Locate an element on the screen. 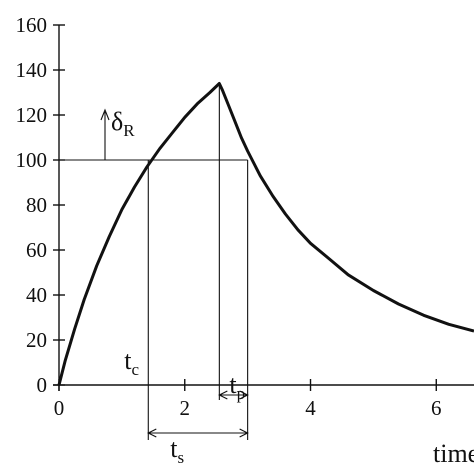 The height and width of the screenshot is (474, 474). y-tick-label: 100 is located at coordinates (32, 160).